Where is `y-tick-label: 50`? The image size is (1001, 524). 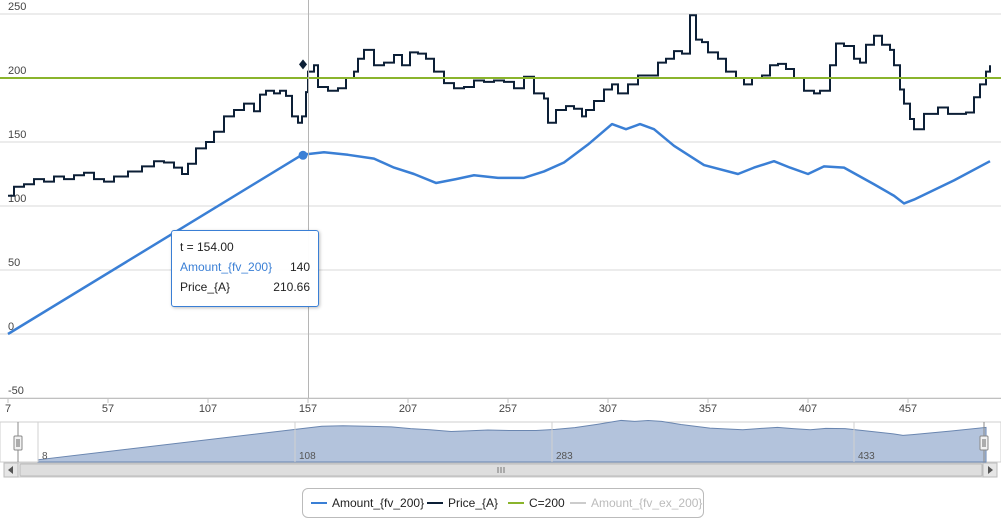 y-tick-label: 50 is located at coordinates (14, 263).